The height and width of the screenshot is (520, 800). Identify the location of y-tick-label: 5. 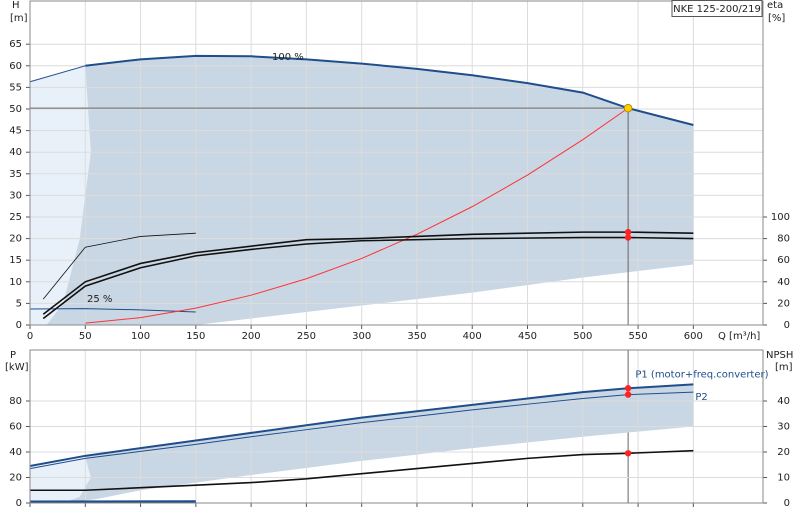
(19, 303).